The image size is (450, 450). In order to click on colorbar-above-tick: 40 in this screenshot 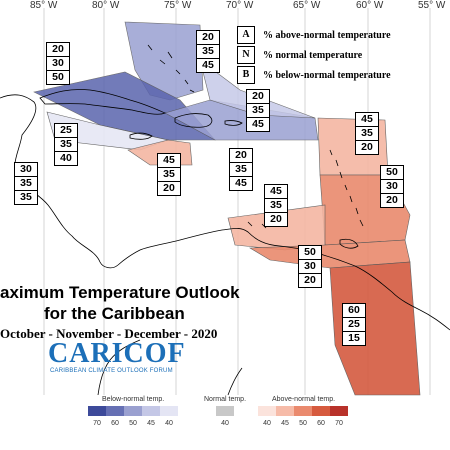, I will do `click(267, 423)`.